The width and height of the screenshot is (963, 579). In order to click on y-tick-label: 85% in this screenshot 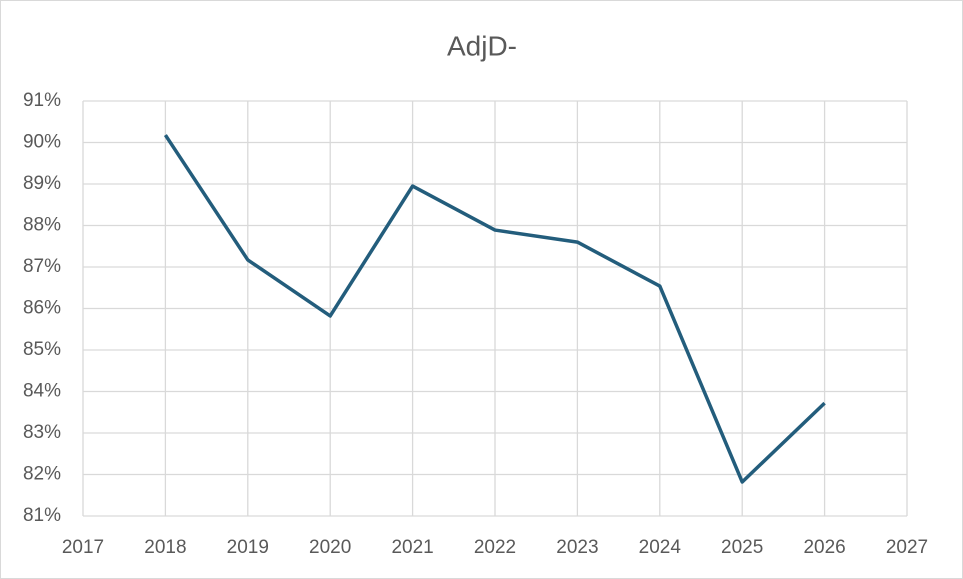, I will do `click(42, 349)`.